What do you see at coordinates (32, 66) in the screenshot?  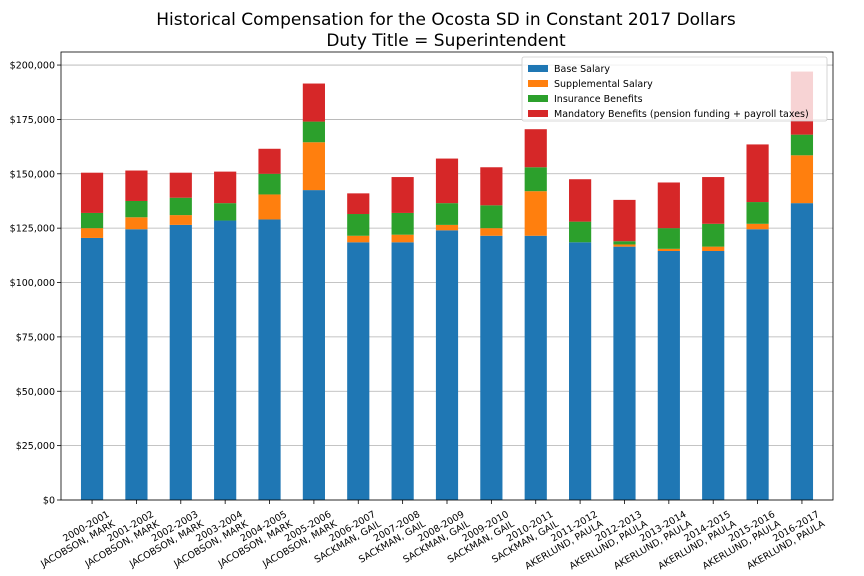 I see `y-tick-label: $200,000` at bounding box center [32, 66].